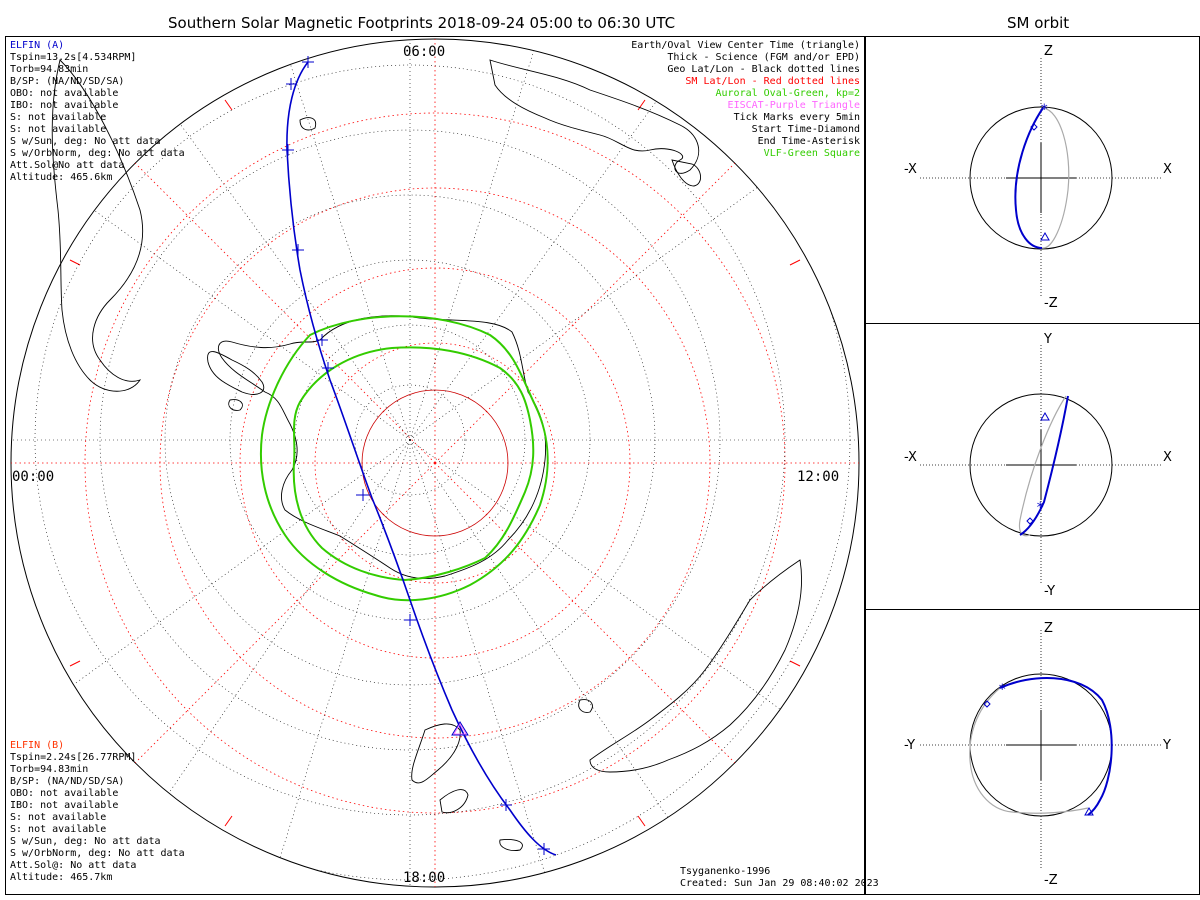 Image resolution: width=1200 pixels, height=900 pixels. I want to click on sm-pole-circle, so click(435, 463).